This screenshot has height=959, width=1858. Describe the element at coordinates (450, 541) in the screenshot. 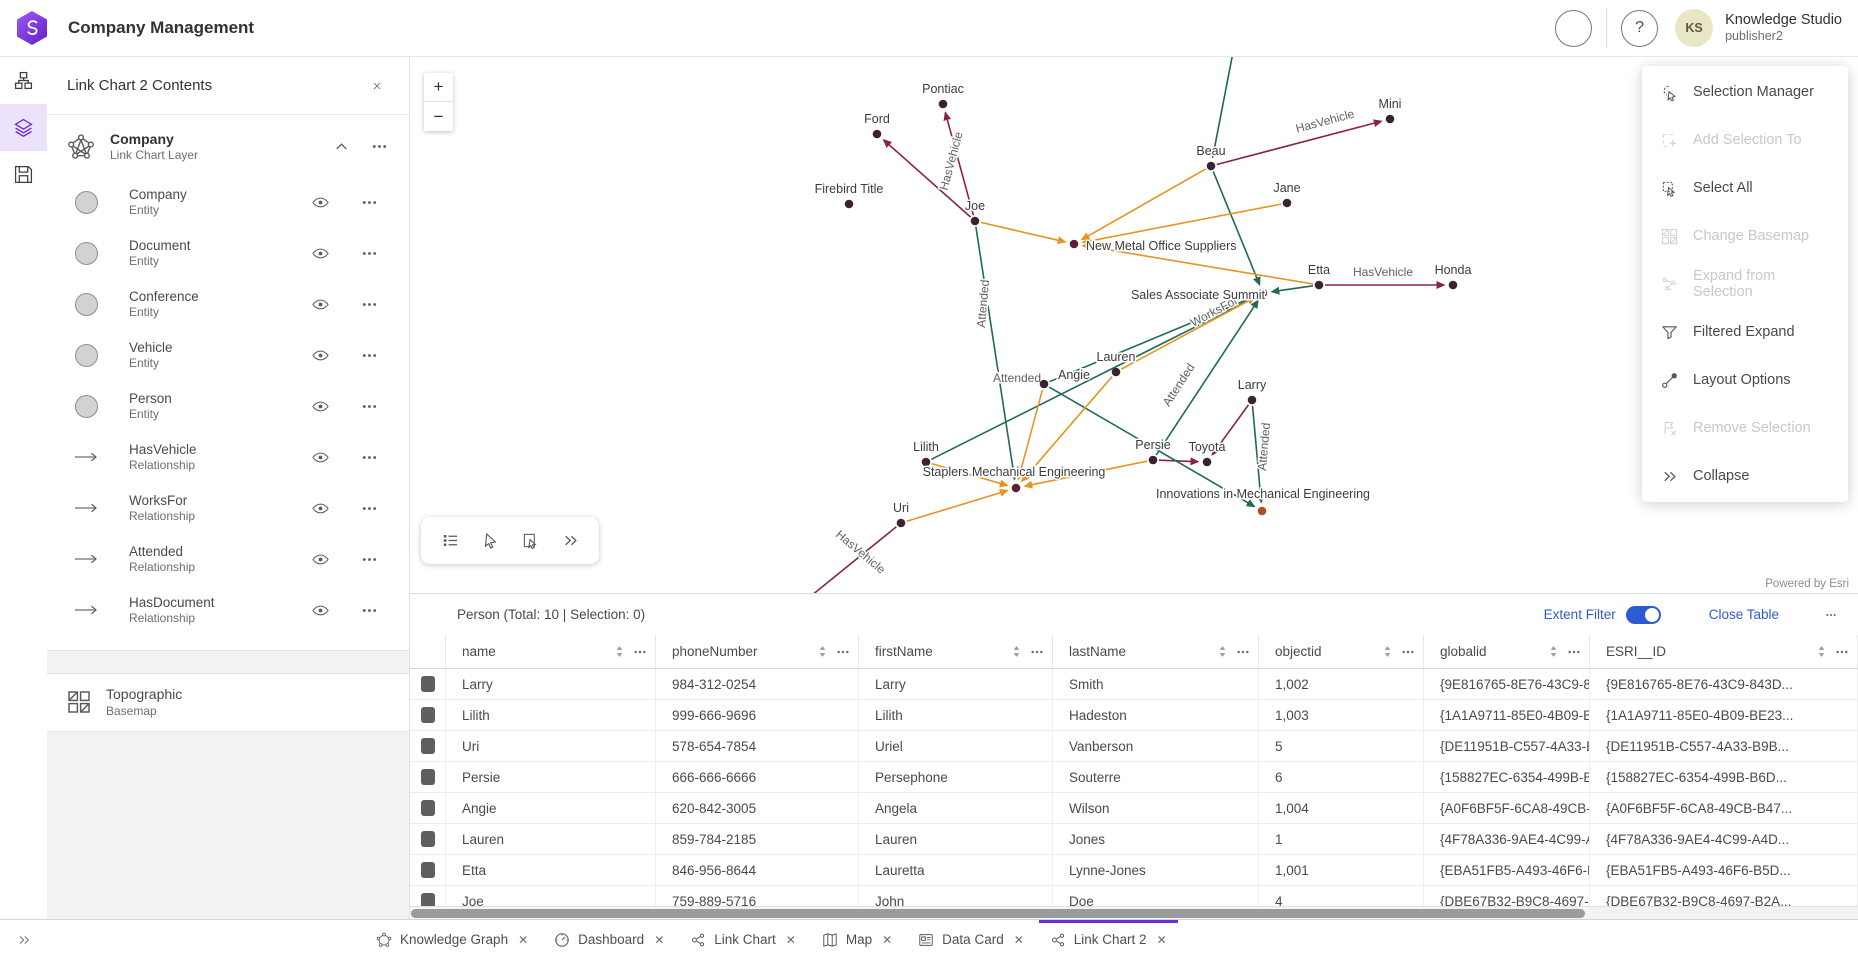

I see `field-list-button` at that location.